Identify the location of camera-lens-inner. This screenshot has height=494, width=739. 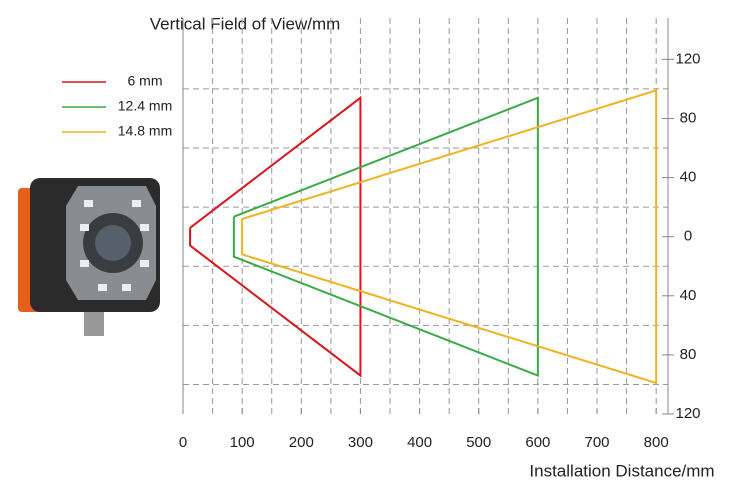
(113, 243).